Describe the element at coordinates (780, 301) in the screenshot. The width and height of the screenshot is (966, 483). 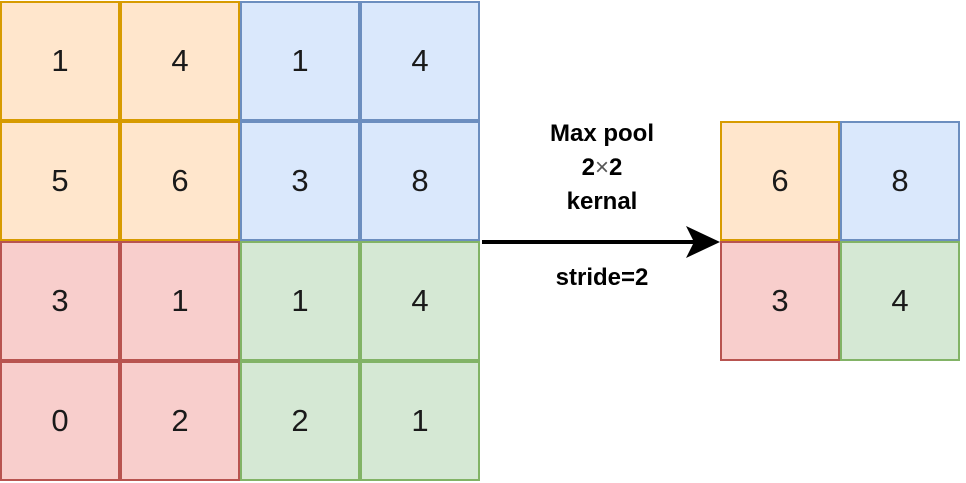
I see `output-cell: 3` at that location.